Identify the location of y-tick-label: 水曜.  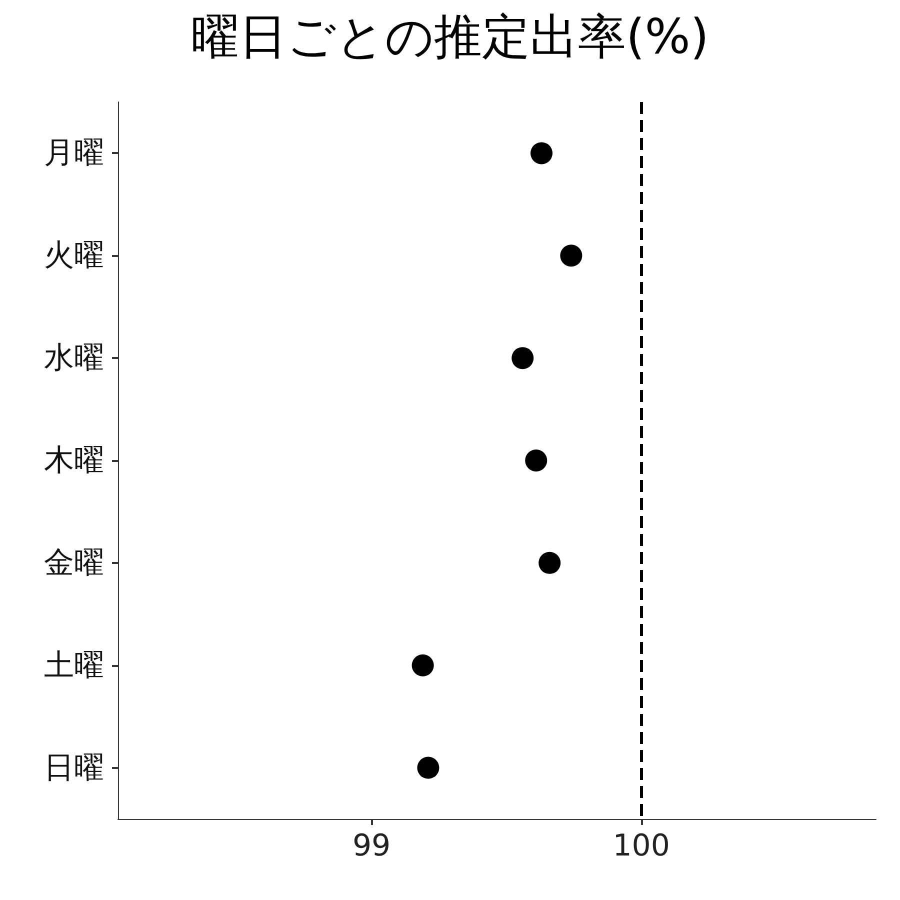
(74, 358).